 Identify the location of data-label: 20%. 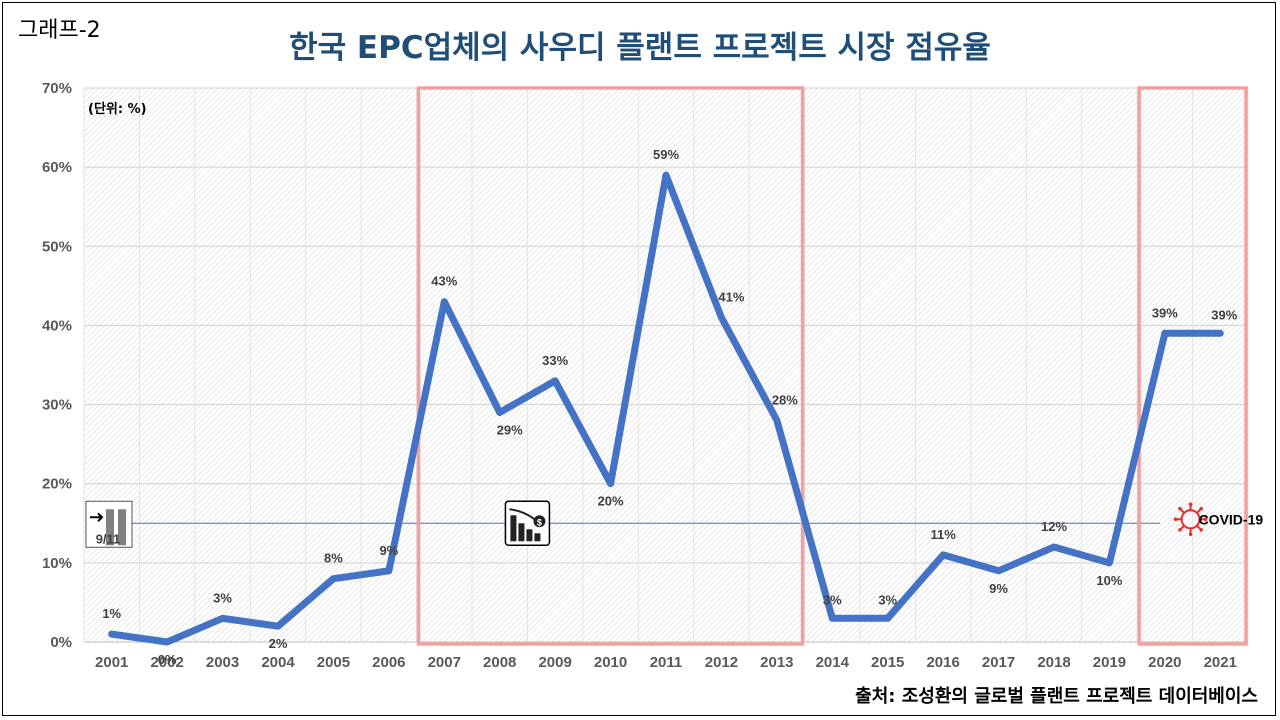
(611, 501).